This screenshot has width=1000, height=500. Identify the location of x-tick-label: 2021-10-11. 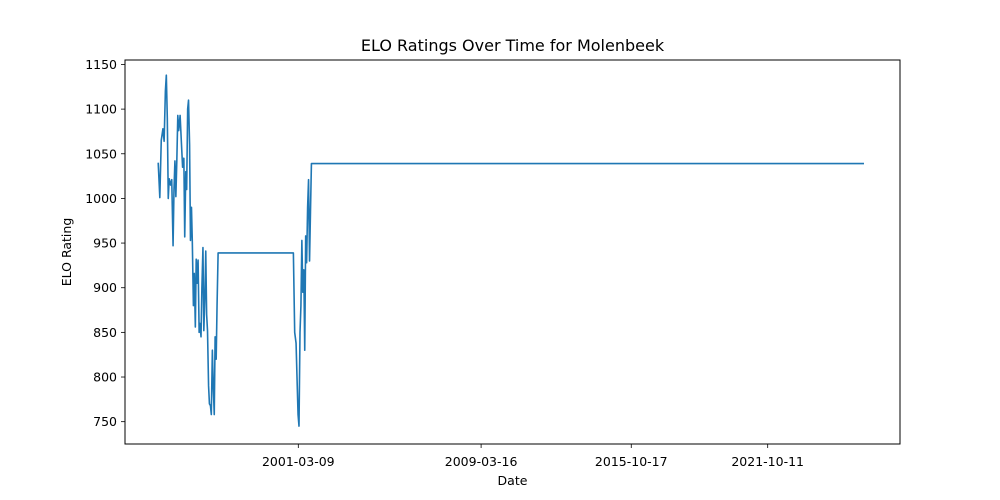
(767, 461).